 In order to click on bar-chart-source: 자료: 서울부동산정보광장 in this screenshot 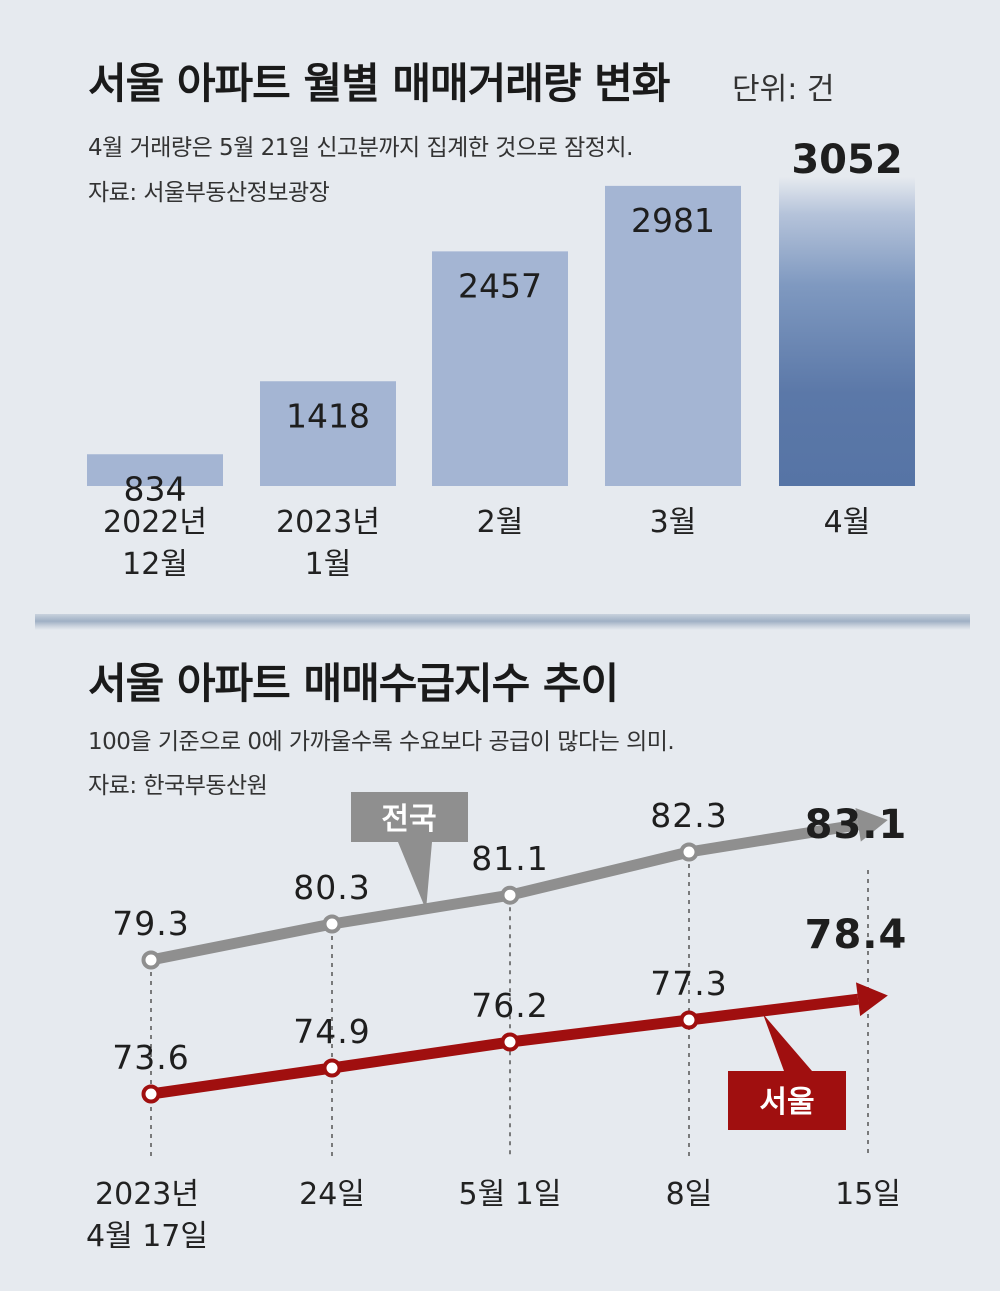, I will do `click(209, 193)`.